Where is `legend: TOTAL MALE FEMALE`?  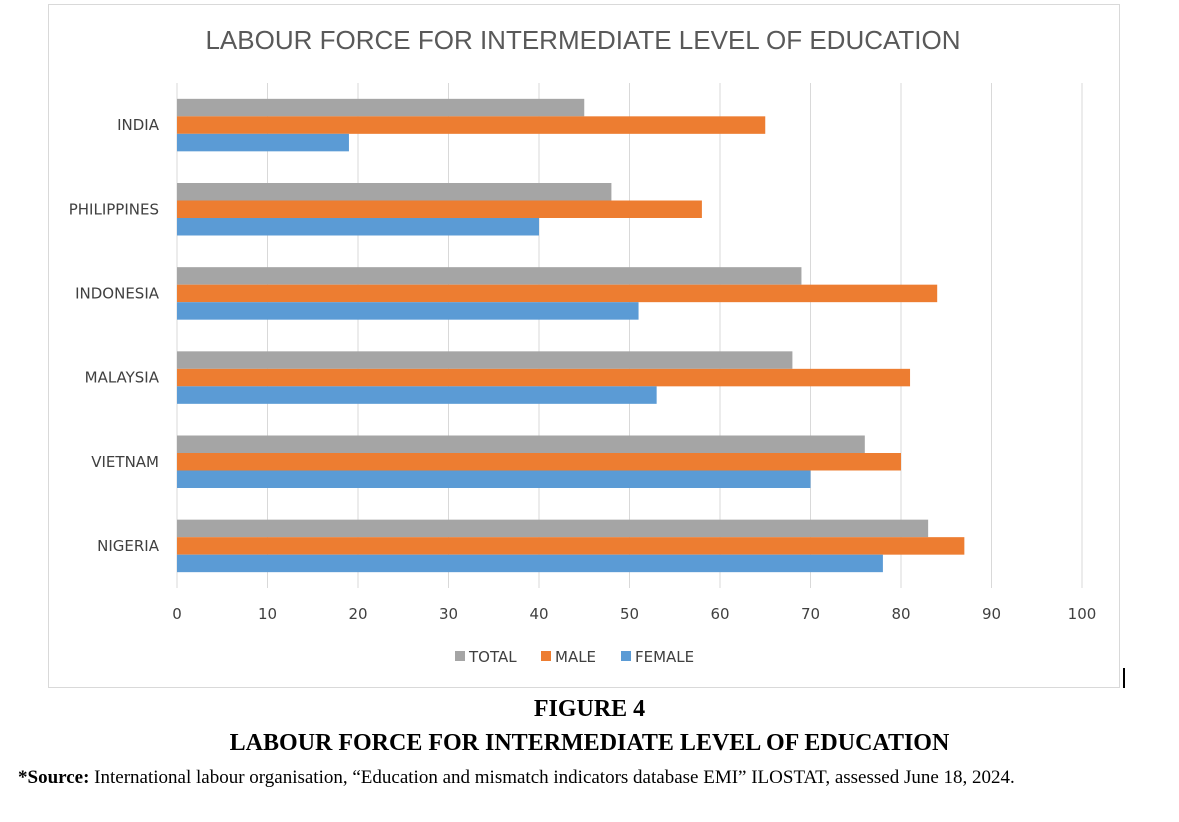
legend: TOTAL MALE FEMALE is located at coordinates (574, 657).